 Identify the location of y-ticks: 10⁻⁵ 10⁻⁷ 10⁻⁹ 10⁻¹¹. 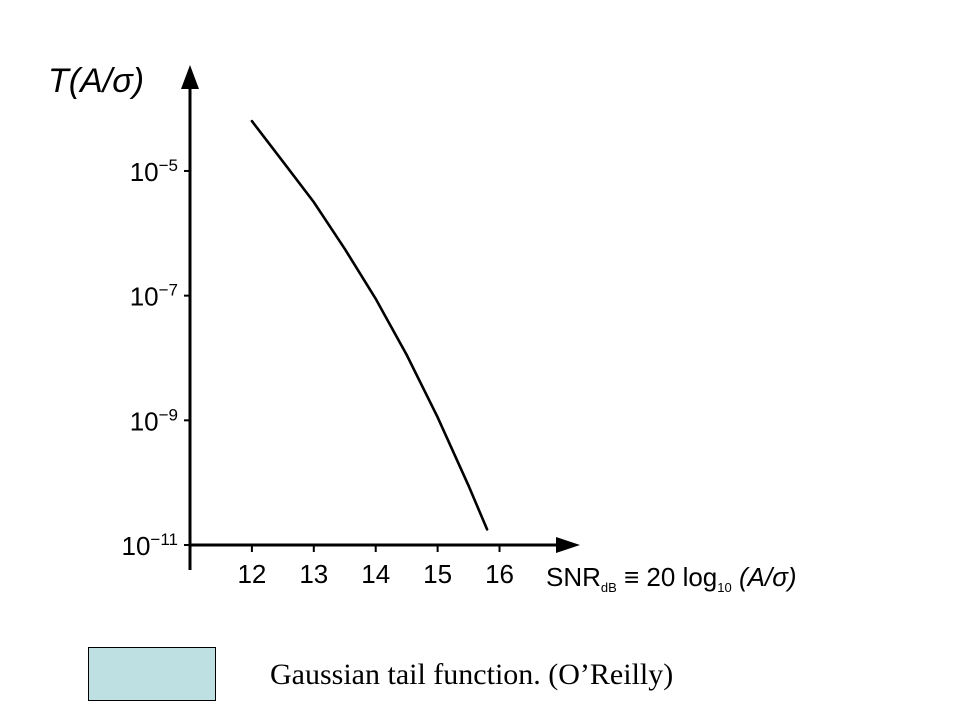
(156, 358).